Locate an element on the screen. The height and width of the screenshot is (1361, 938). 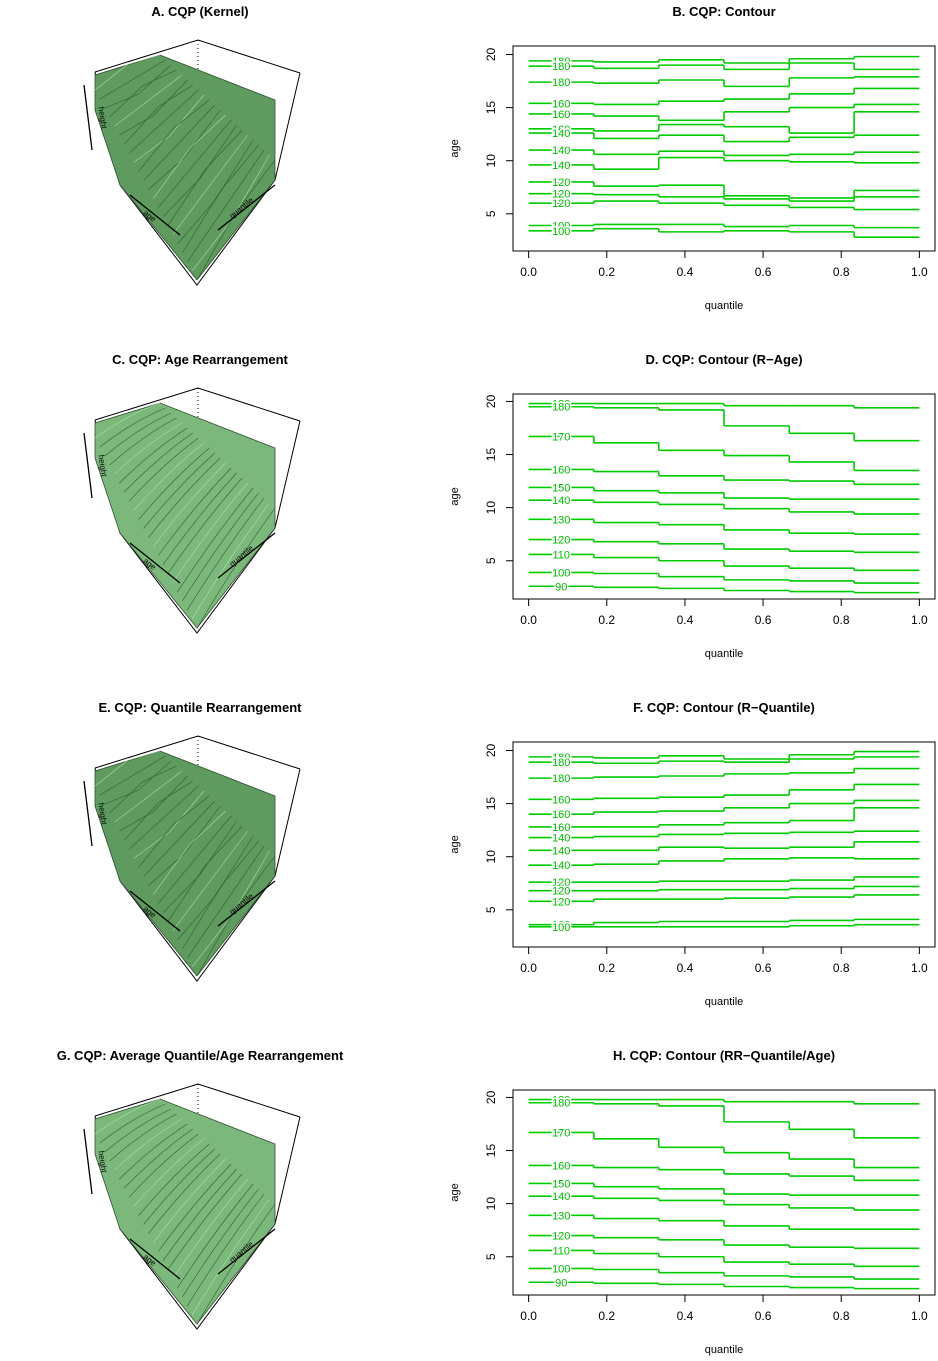
panel-title: D. CQP: Contour (R−Age) is located at coordinates (723, 359).